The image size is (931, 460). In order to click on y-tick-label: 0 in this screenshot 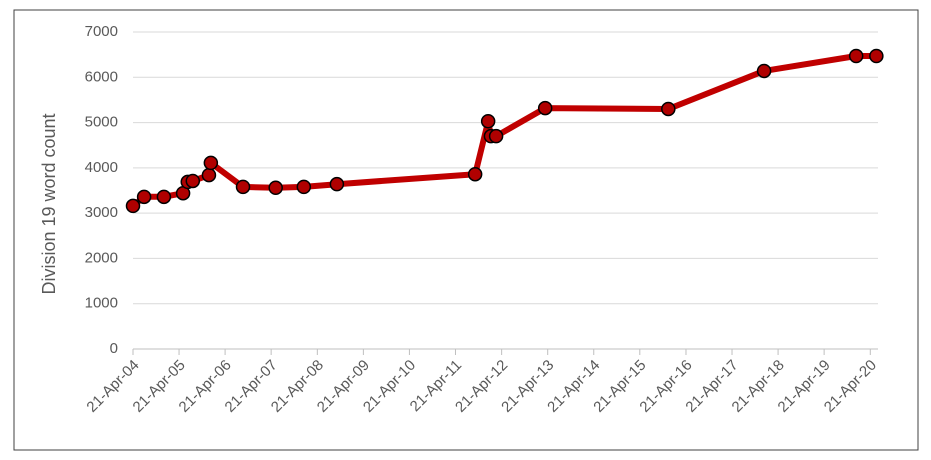, I will do `click(114, 348)`.